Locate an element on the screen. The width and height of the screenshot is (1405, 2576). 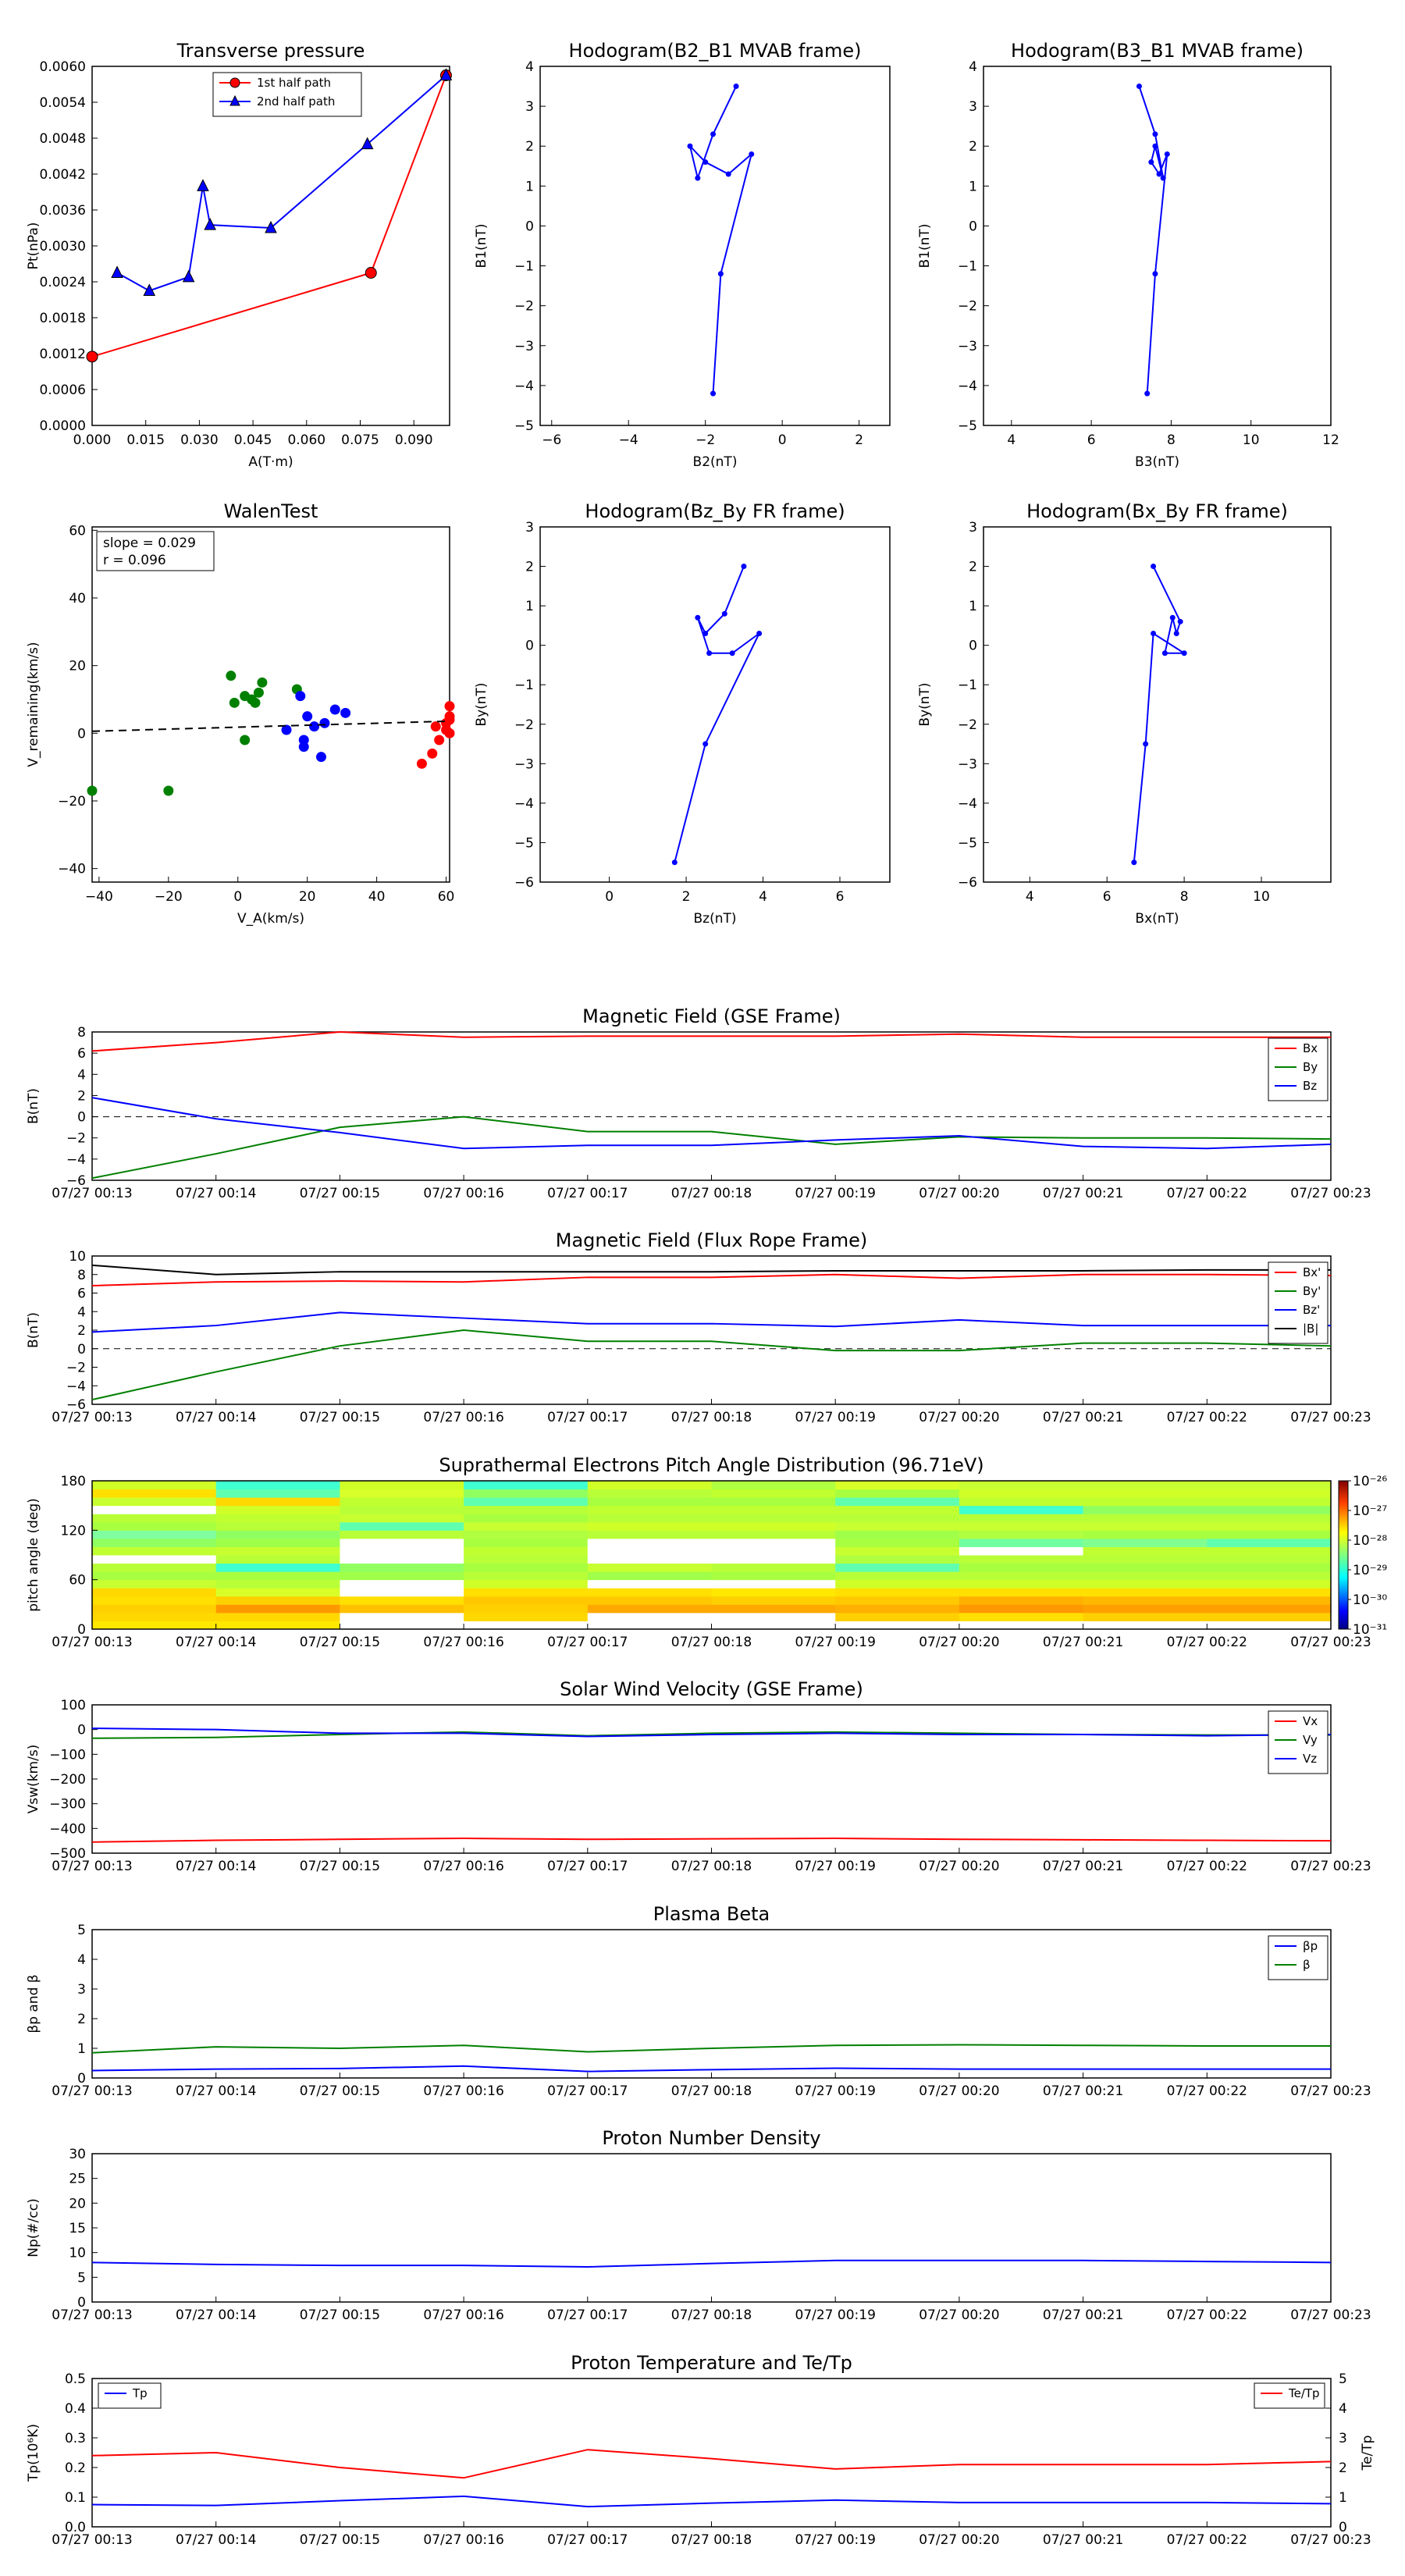
y-tick-label: 2 is located at coordinates (81, 1331).